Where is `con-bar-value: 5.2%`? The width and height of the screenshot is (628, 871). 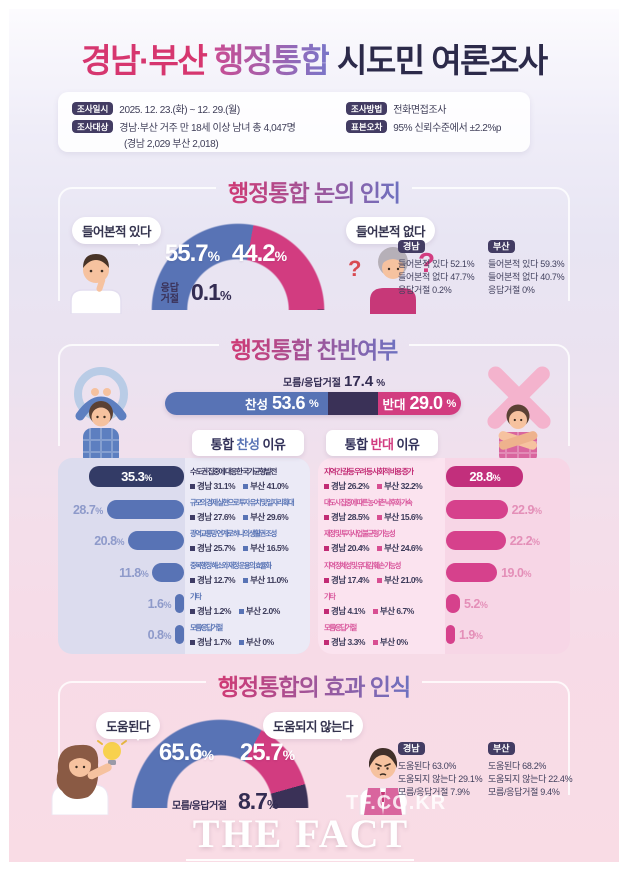
con-bar-value: 5.2% is located at coordinates (475, 603).